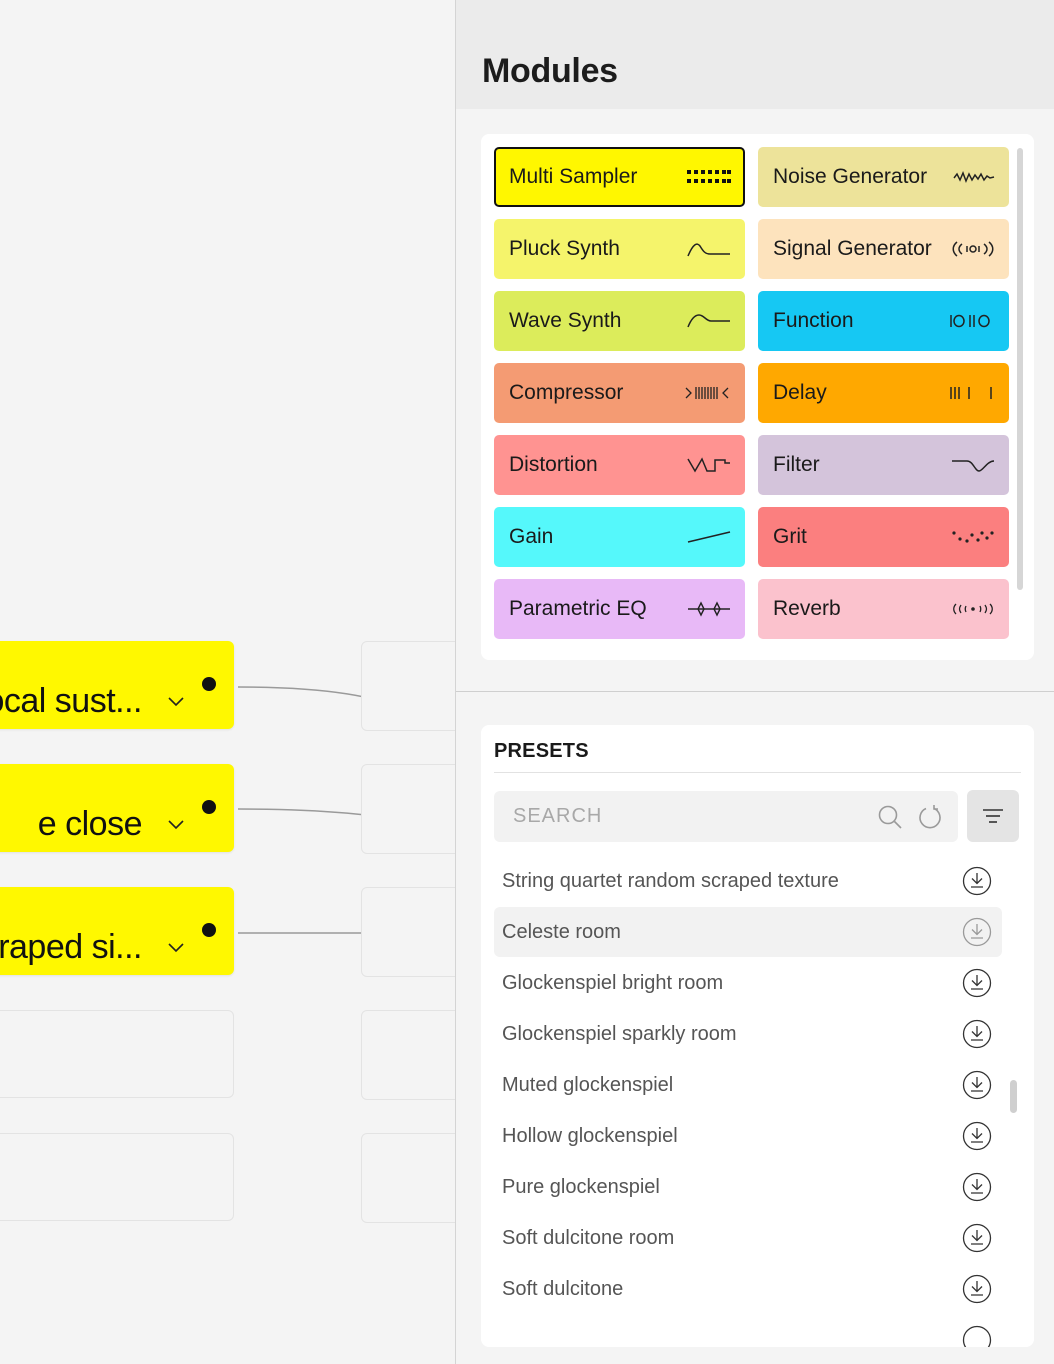 The height and width of the screenshot is (1364, 1054). What do you see at coordinates (883, 609) in the screenshot?
I see `module-reverb: Reverb` at bounding box center [883, 609].